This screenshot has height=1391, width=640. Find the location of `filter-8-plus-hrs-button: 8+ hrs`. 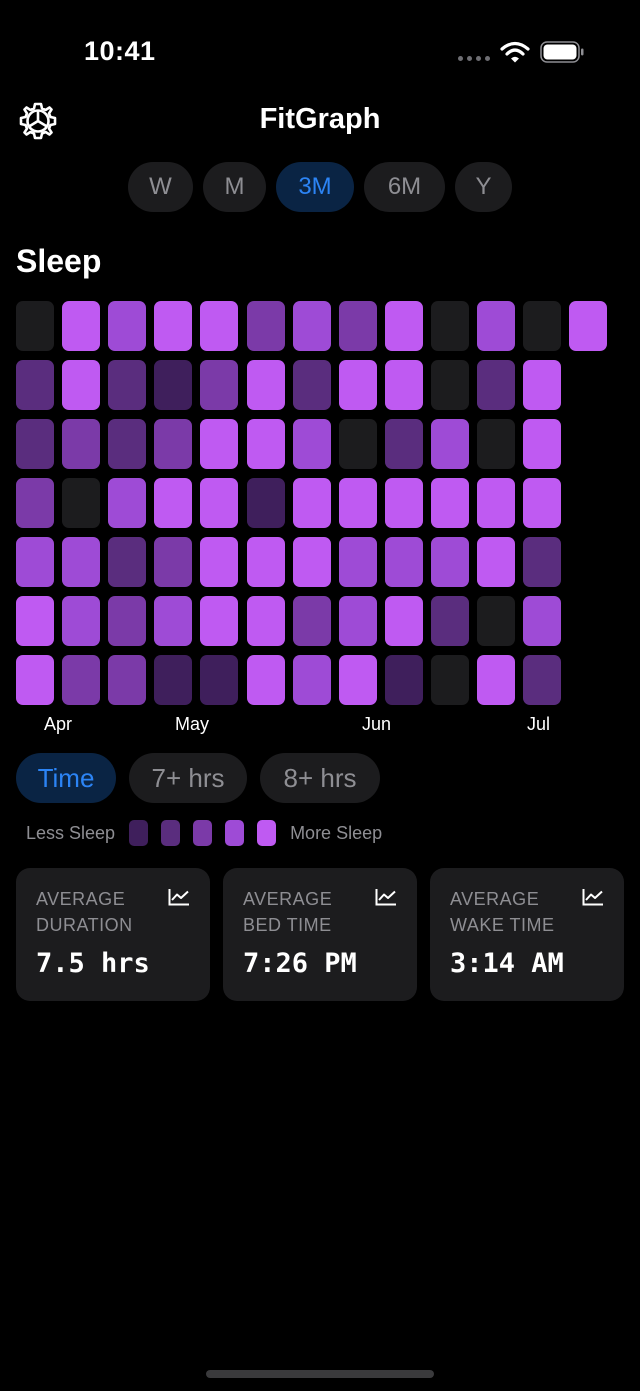

filter-8-plus-hrs-button: 8+ hrs is located at coordinates (320, 778).